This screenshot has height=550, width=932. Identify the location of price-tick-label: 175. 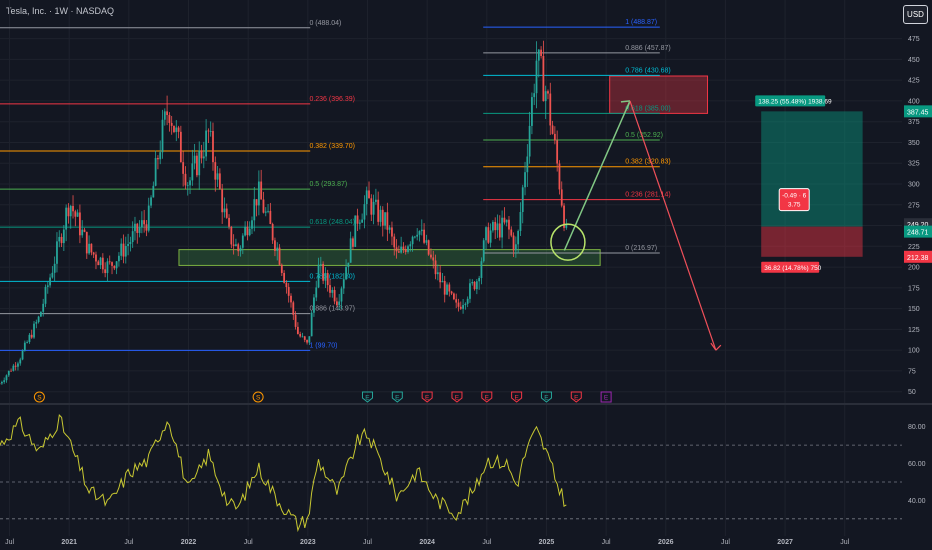
(914, 288).